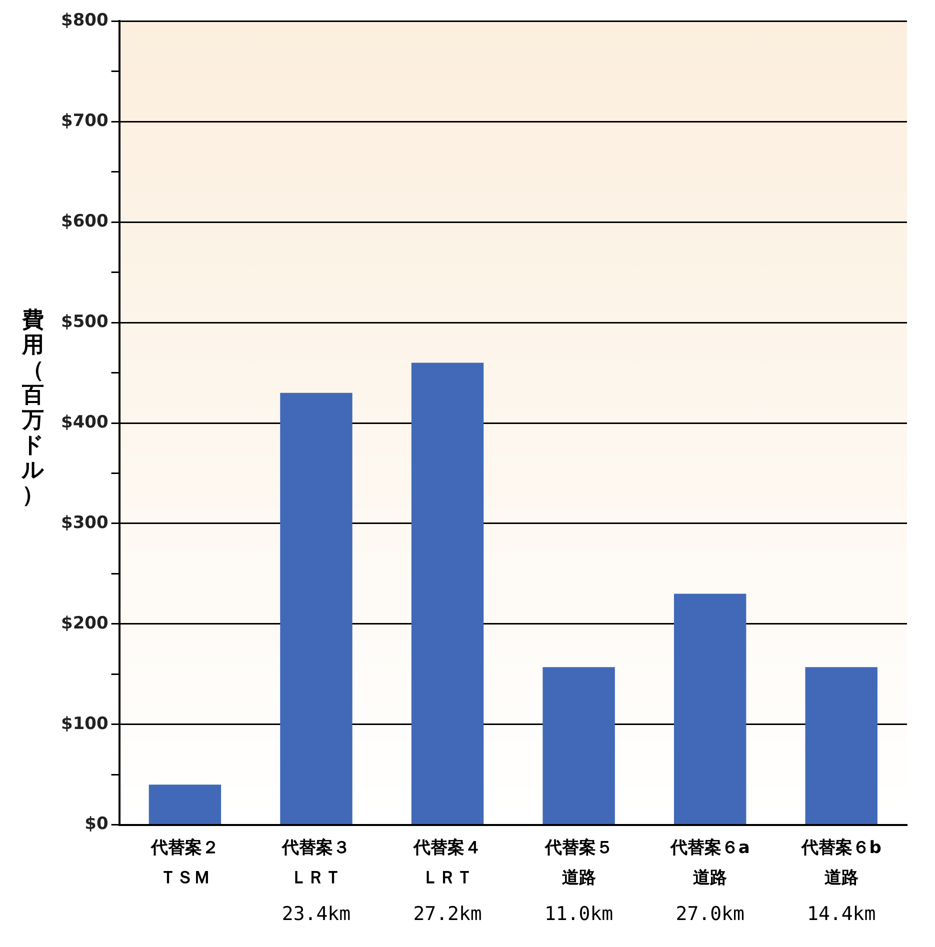  Describe the element at coordinates (33, 408) in the screenshot. I see `y-axis-title: 費用（百万ドル）` at that location.